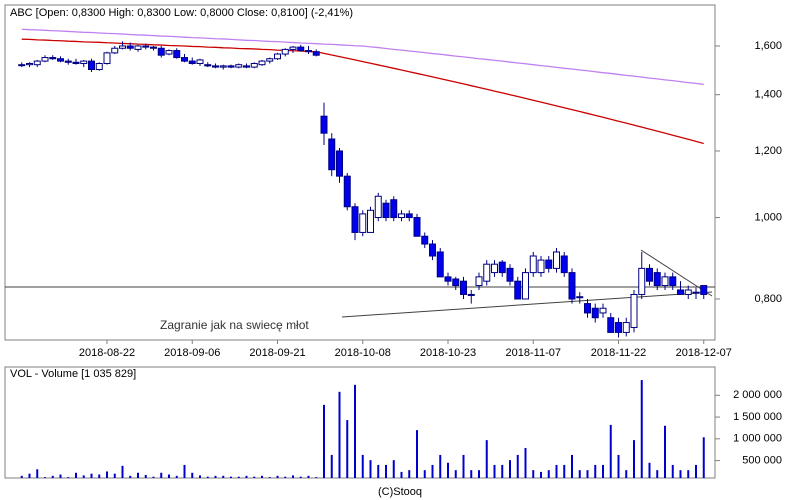  What do you see at coordinates (448, 353) in the screenshot?
I see `x-tick-label: 2018-10-23` at bounding box center [448, 353].